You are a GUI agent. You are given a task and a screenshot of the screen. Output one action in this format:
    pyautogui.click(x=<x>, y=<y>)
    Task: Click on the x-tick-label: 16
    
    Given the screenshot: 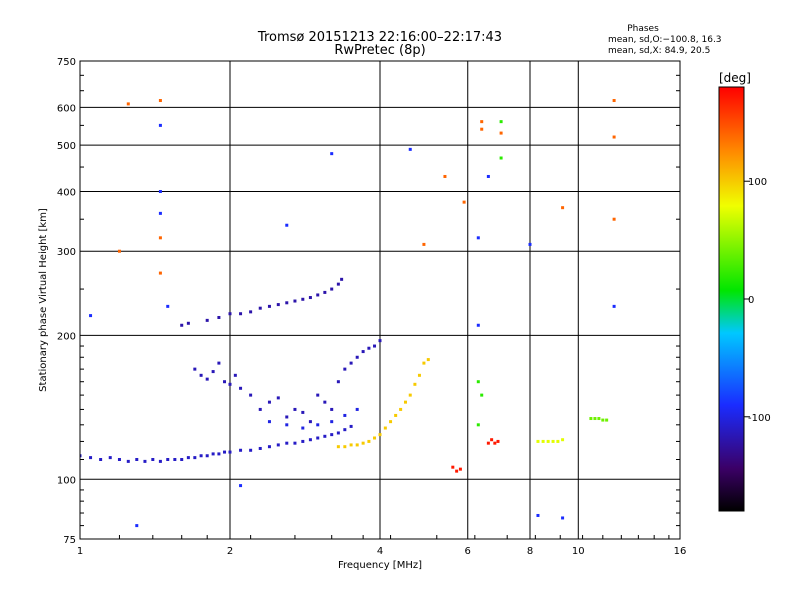 What is the action you would take?
    pyautogui.click(x=680, y=551)
    